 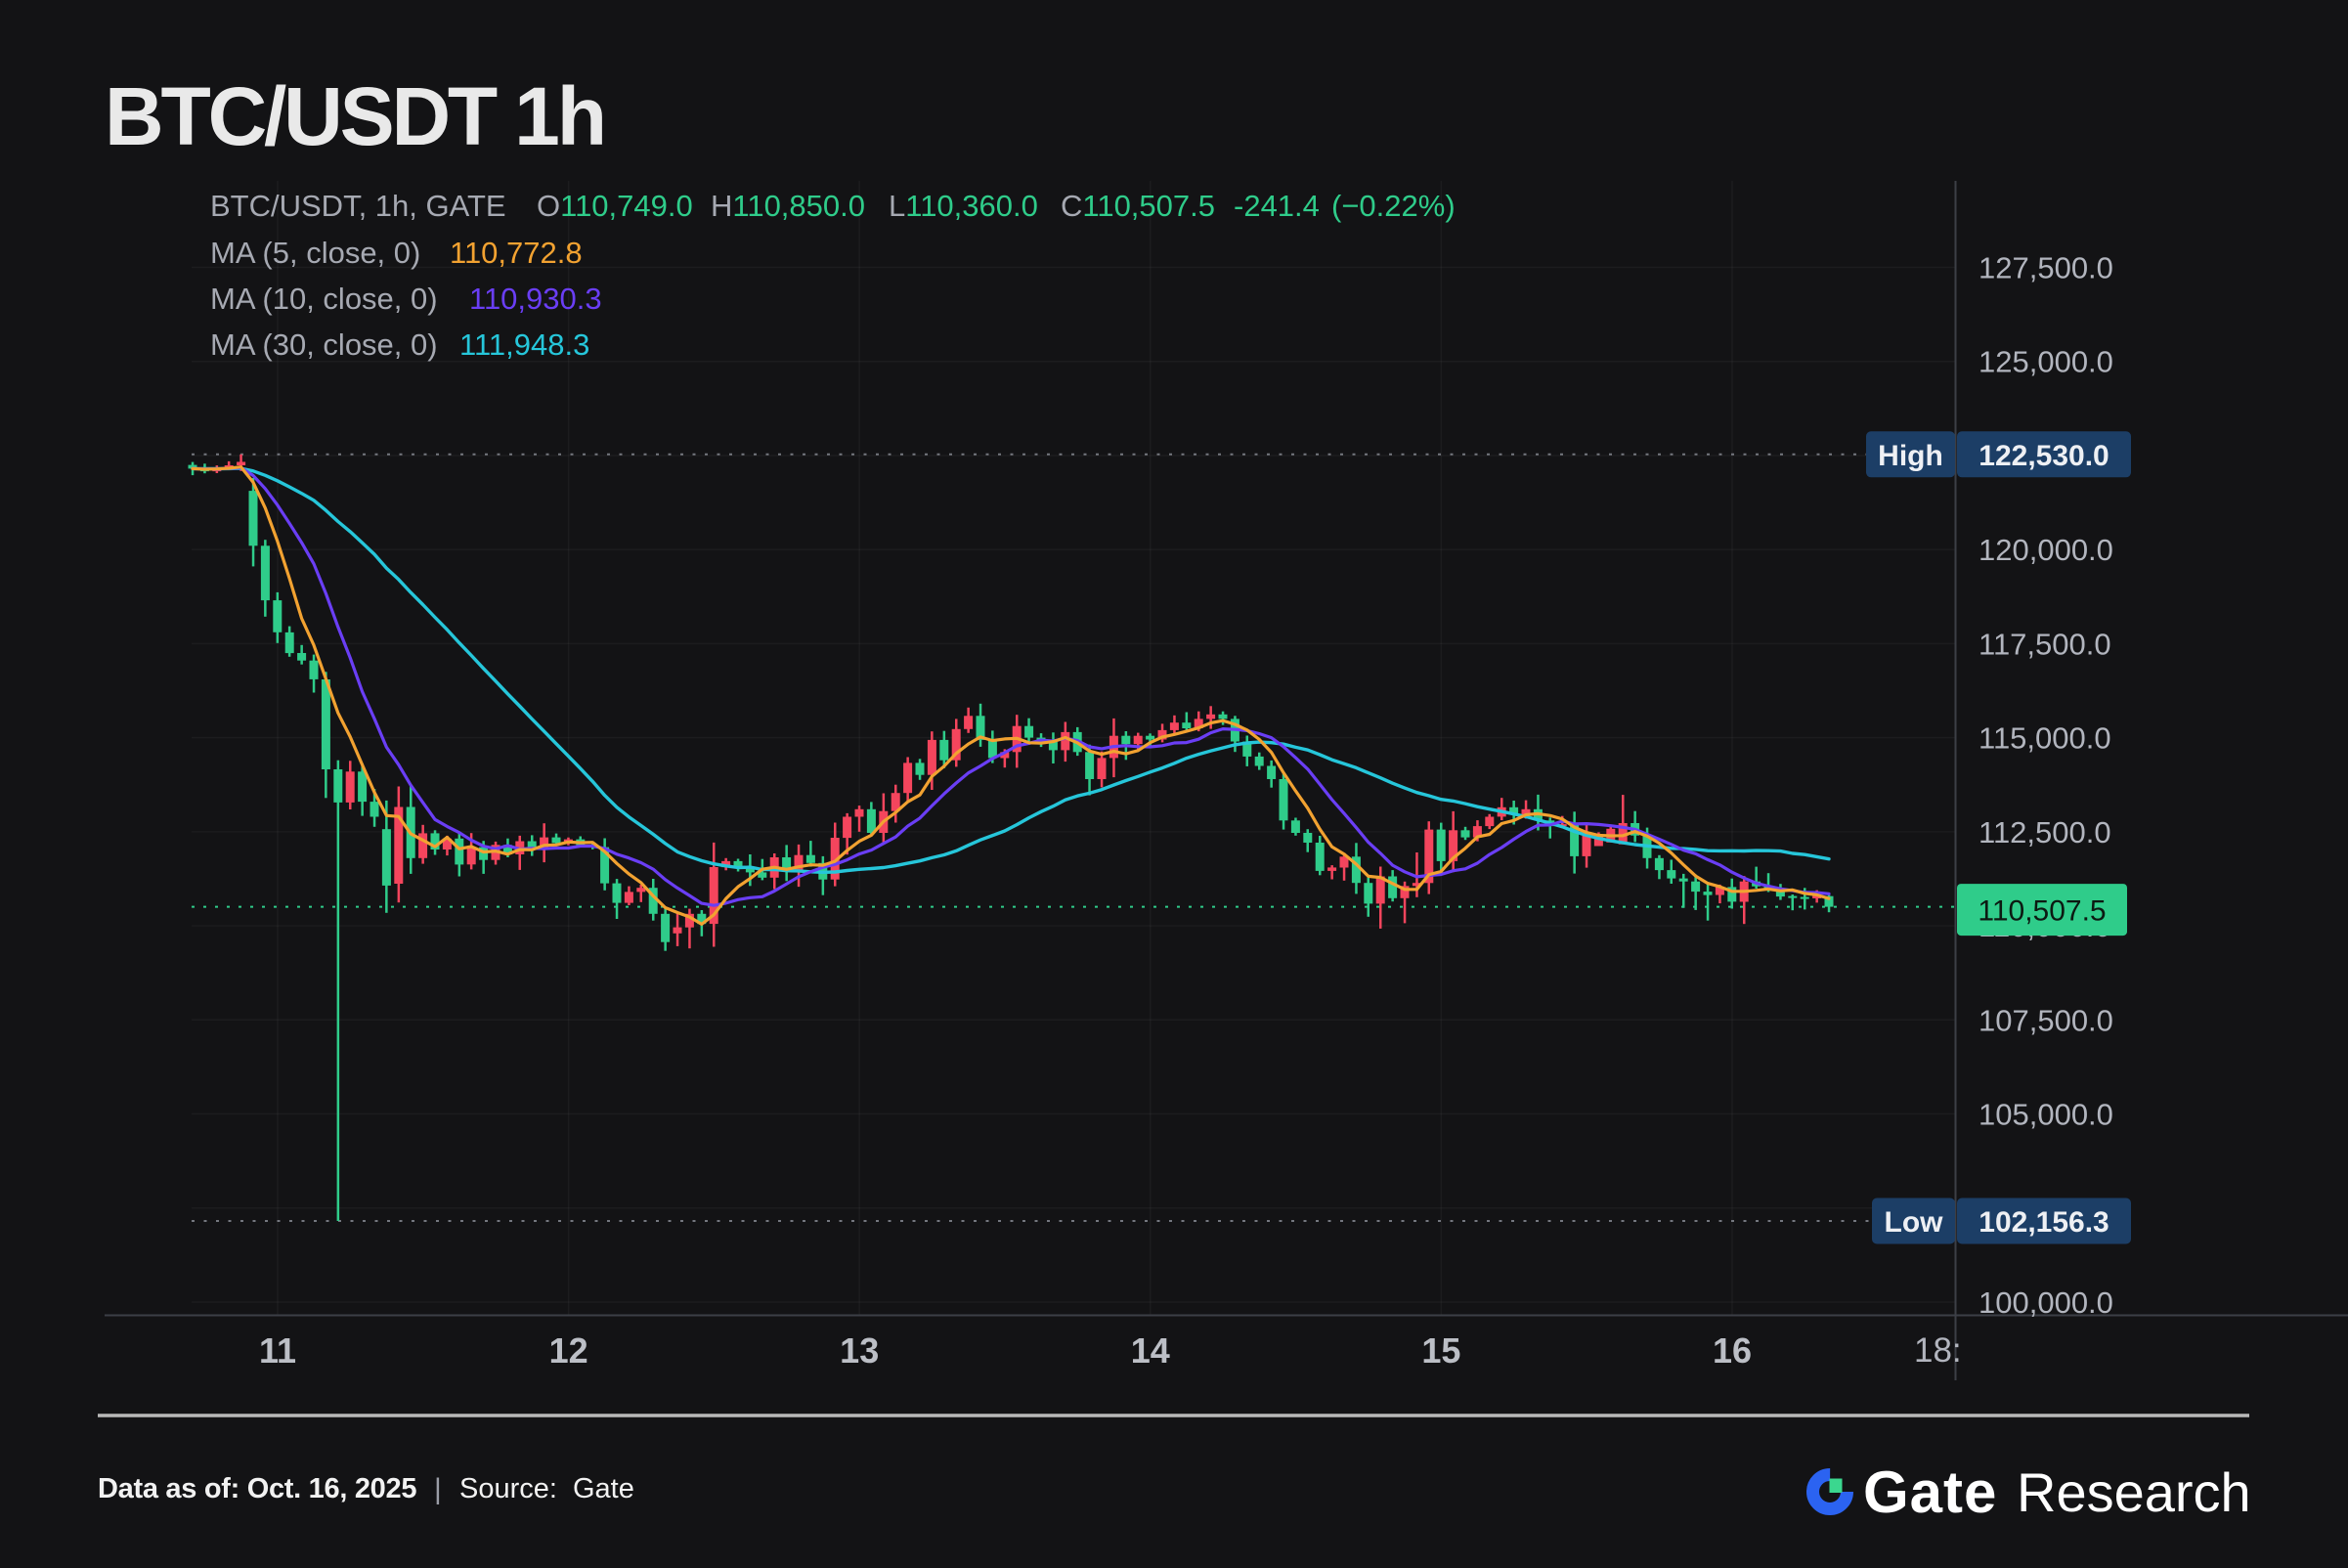 What do you see at coordinates (2043, 456) in the screenshot?
I see `svg-text: 122,530.0` at bounding box center [2043, 456].